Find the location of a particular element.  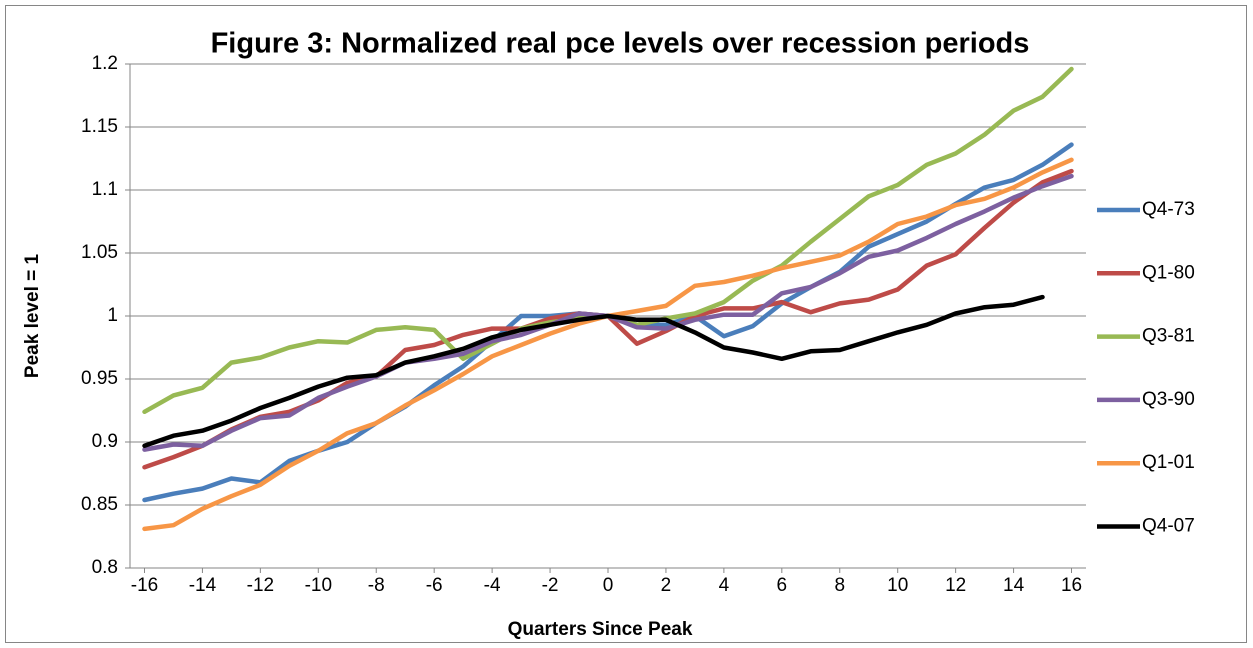

y-axis-title: Peak level = 1 is located at coordinates (32, 316).